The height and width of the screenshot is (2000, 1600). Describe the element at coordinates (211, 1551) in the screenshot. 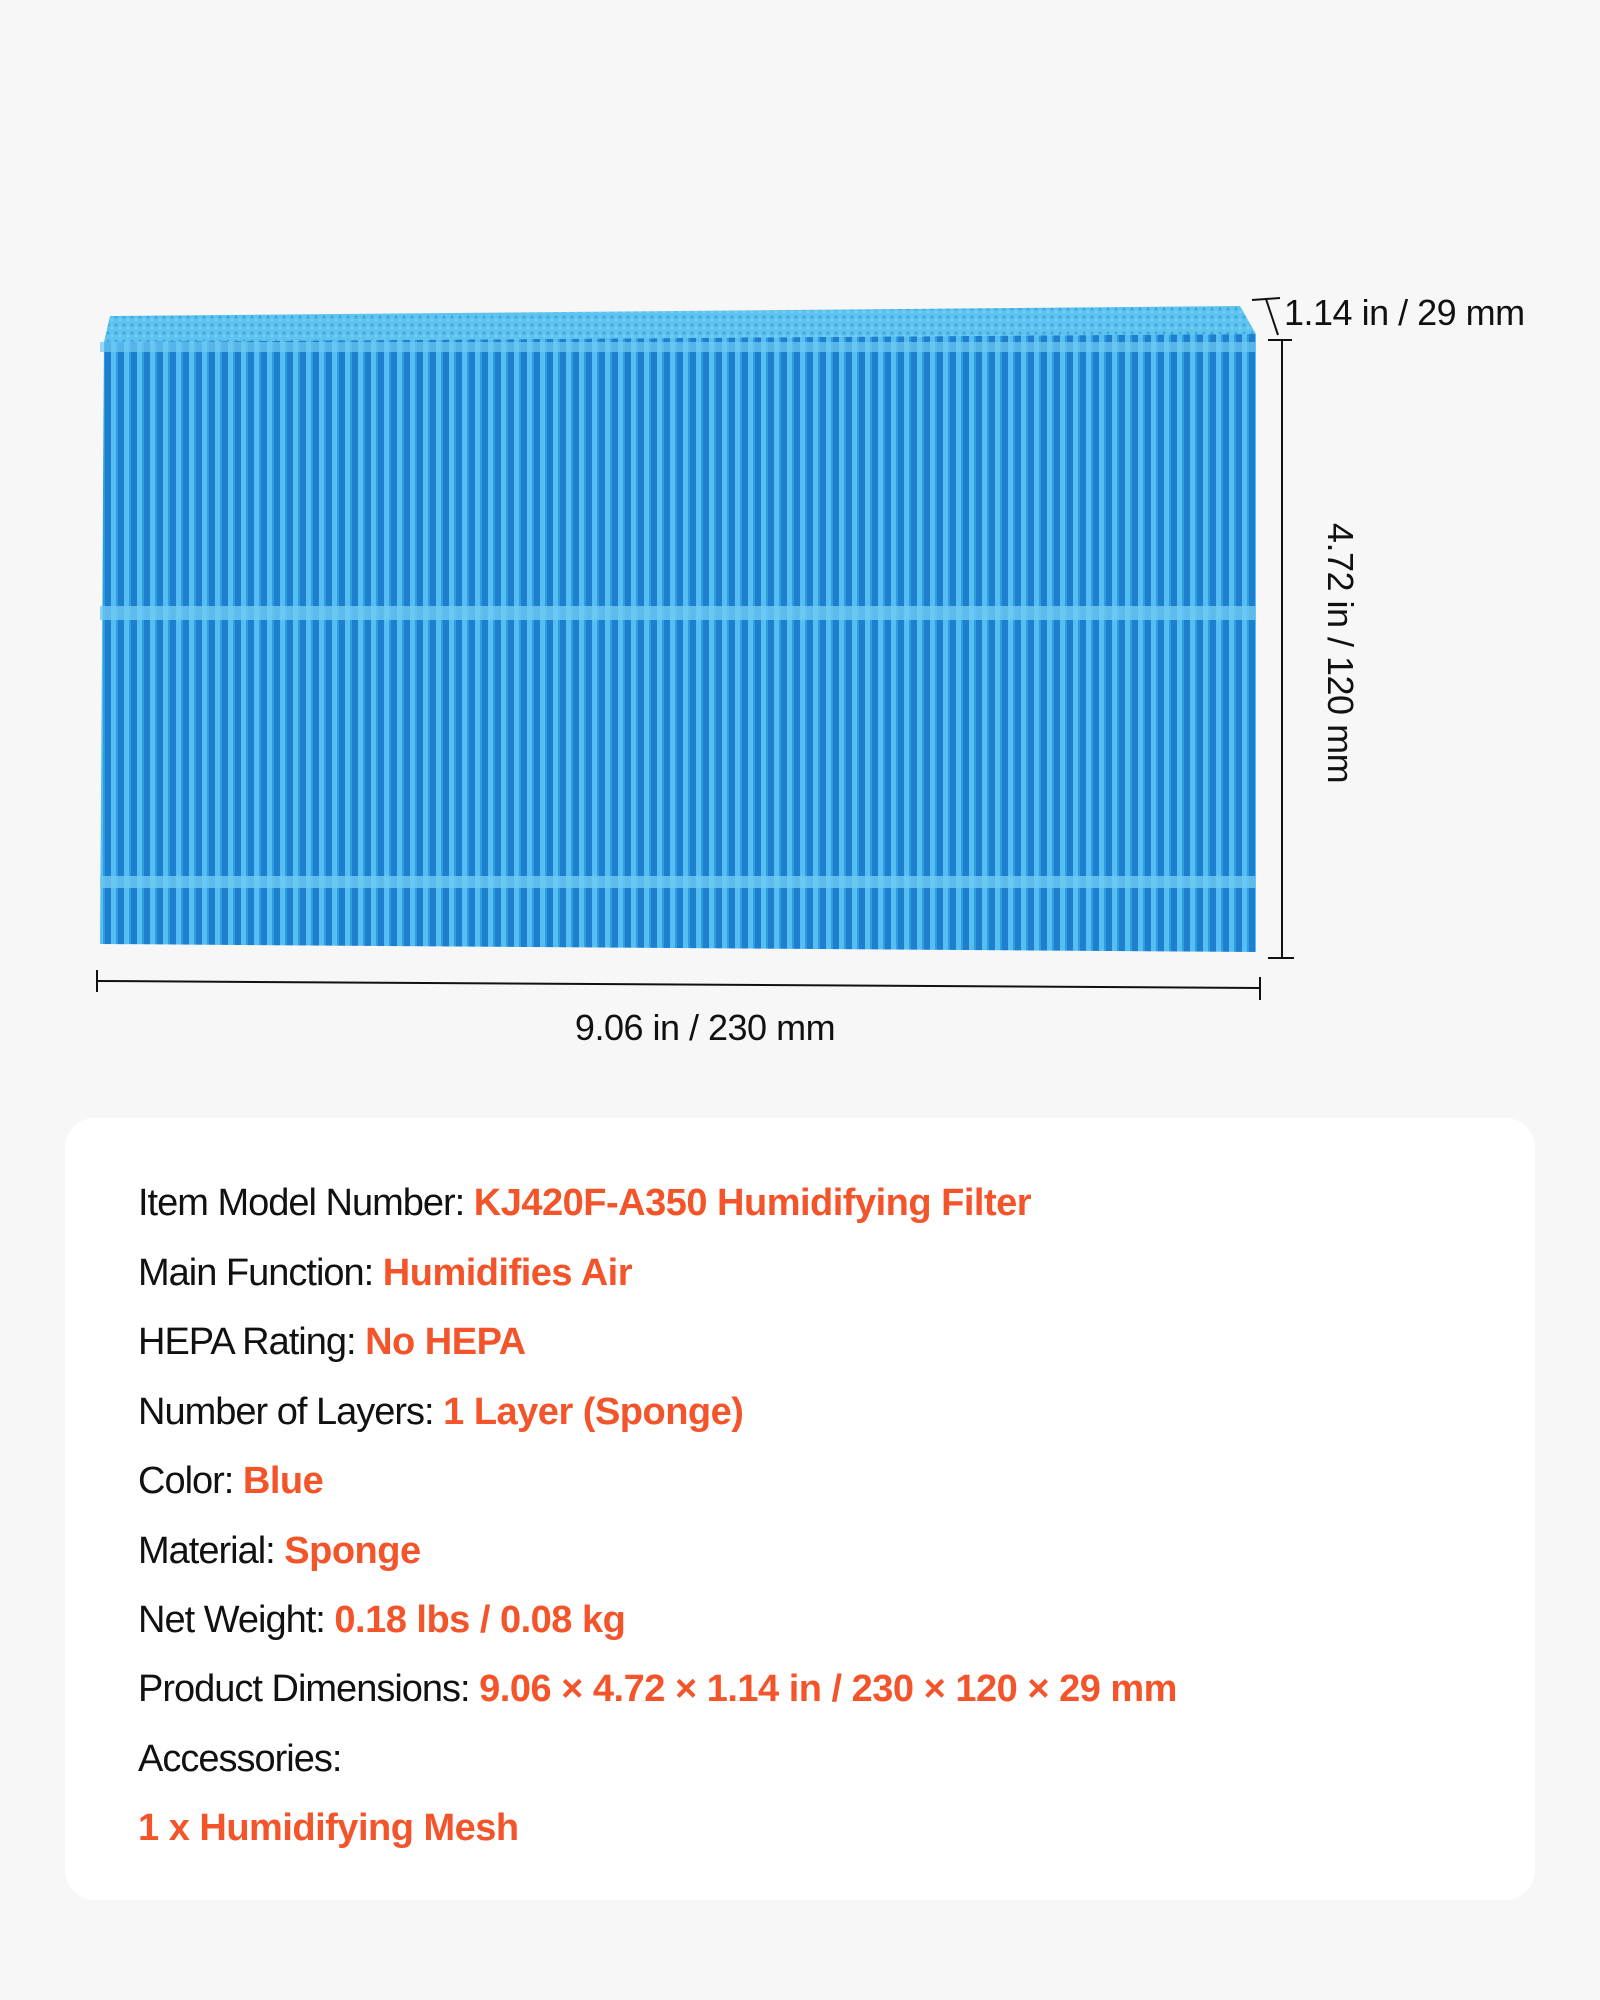

I see `spec-label: Material:` at that location.